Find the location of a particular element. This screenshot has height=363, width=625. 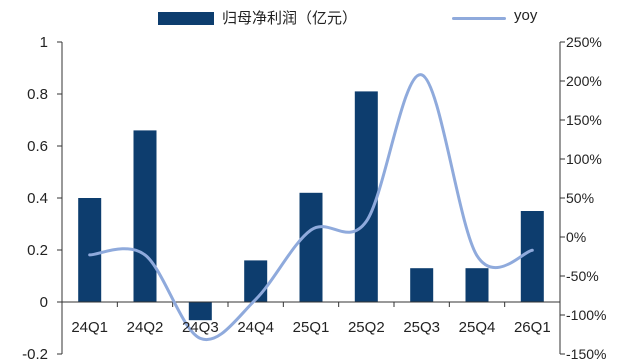

bar-25Q1 is located at coordinates (311, 247).